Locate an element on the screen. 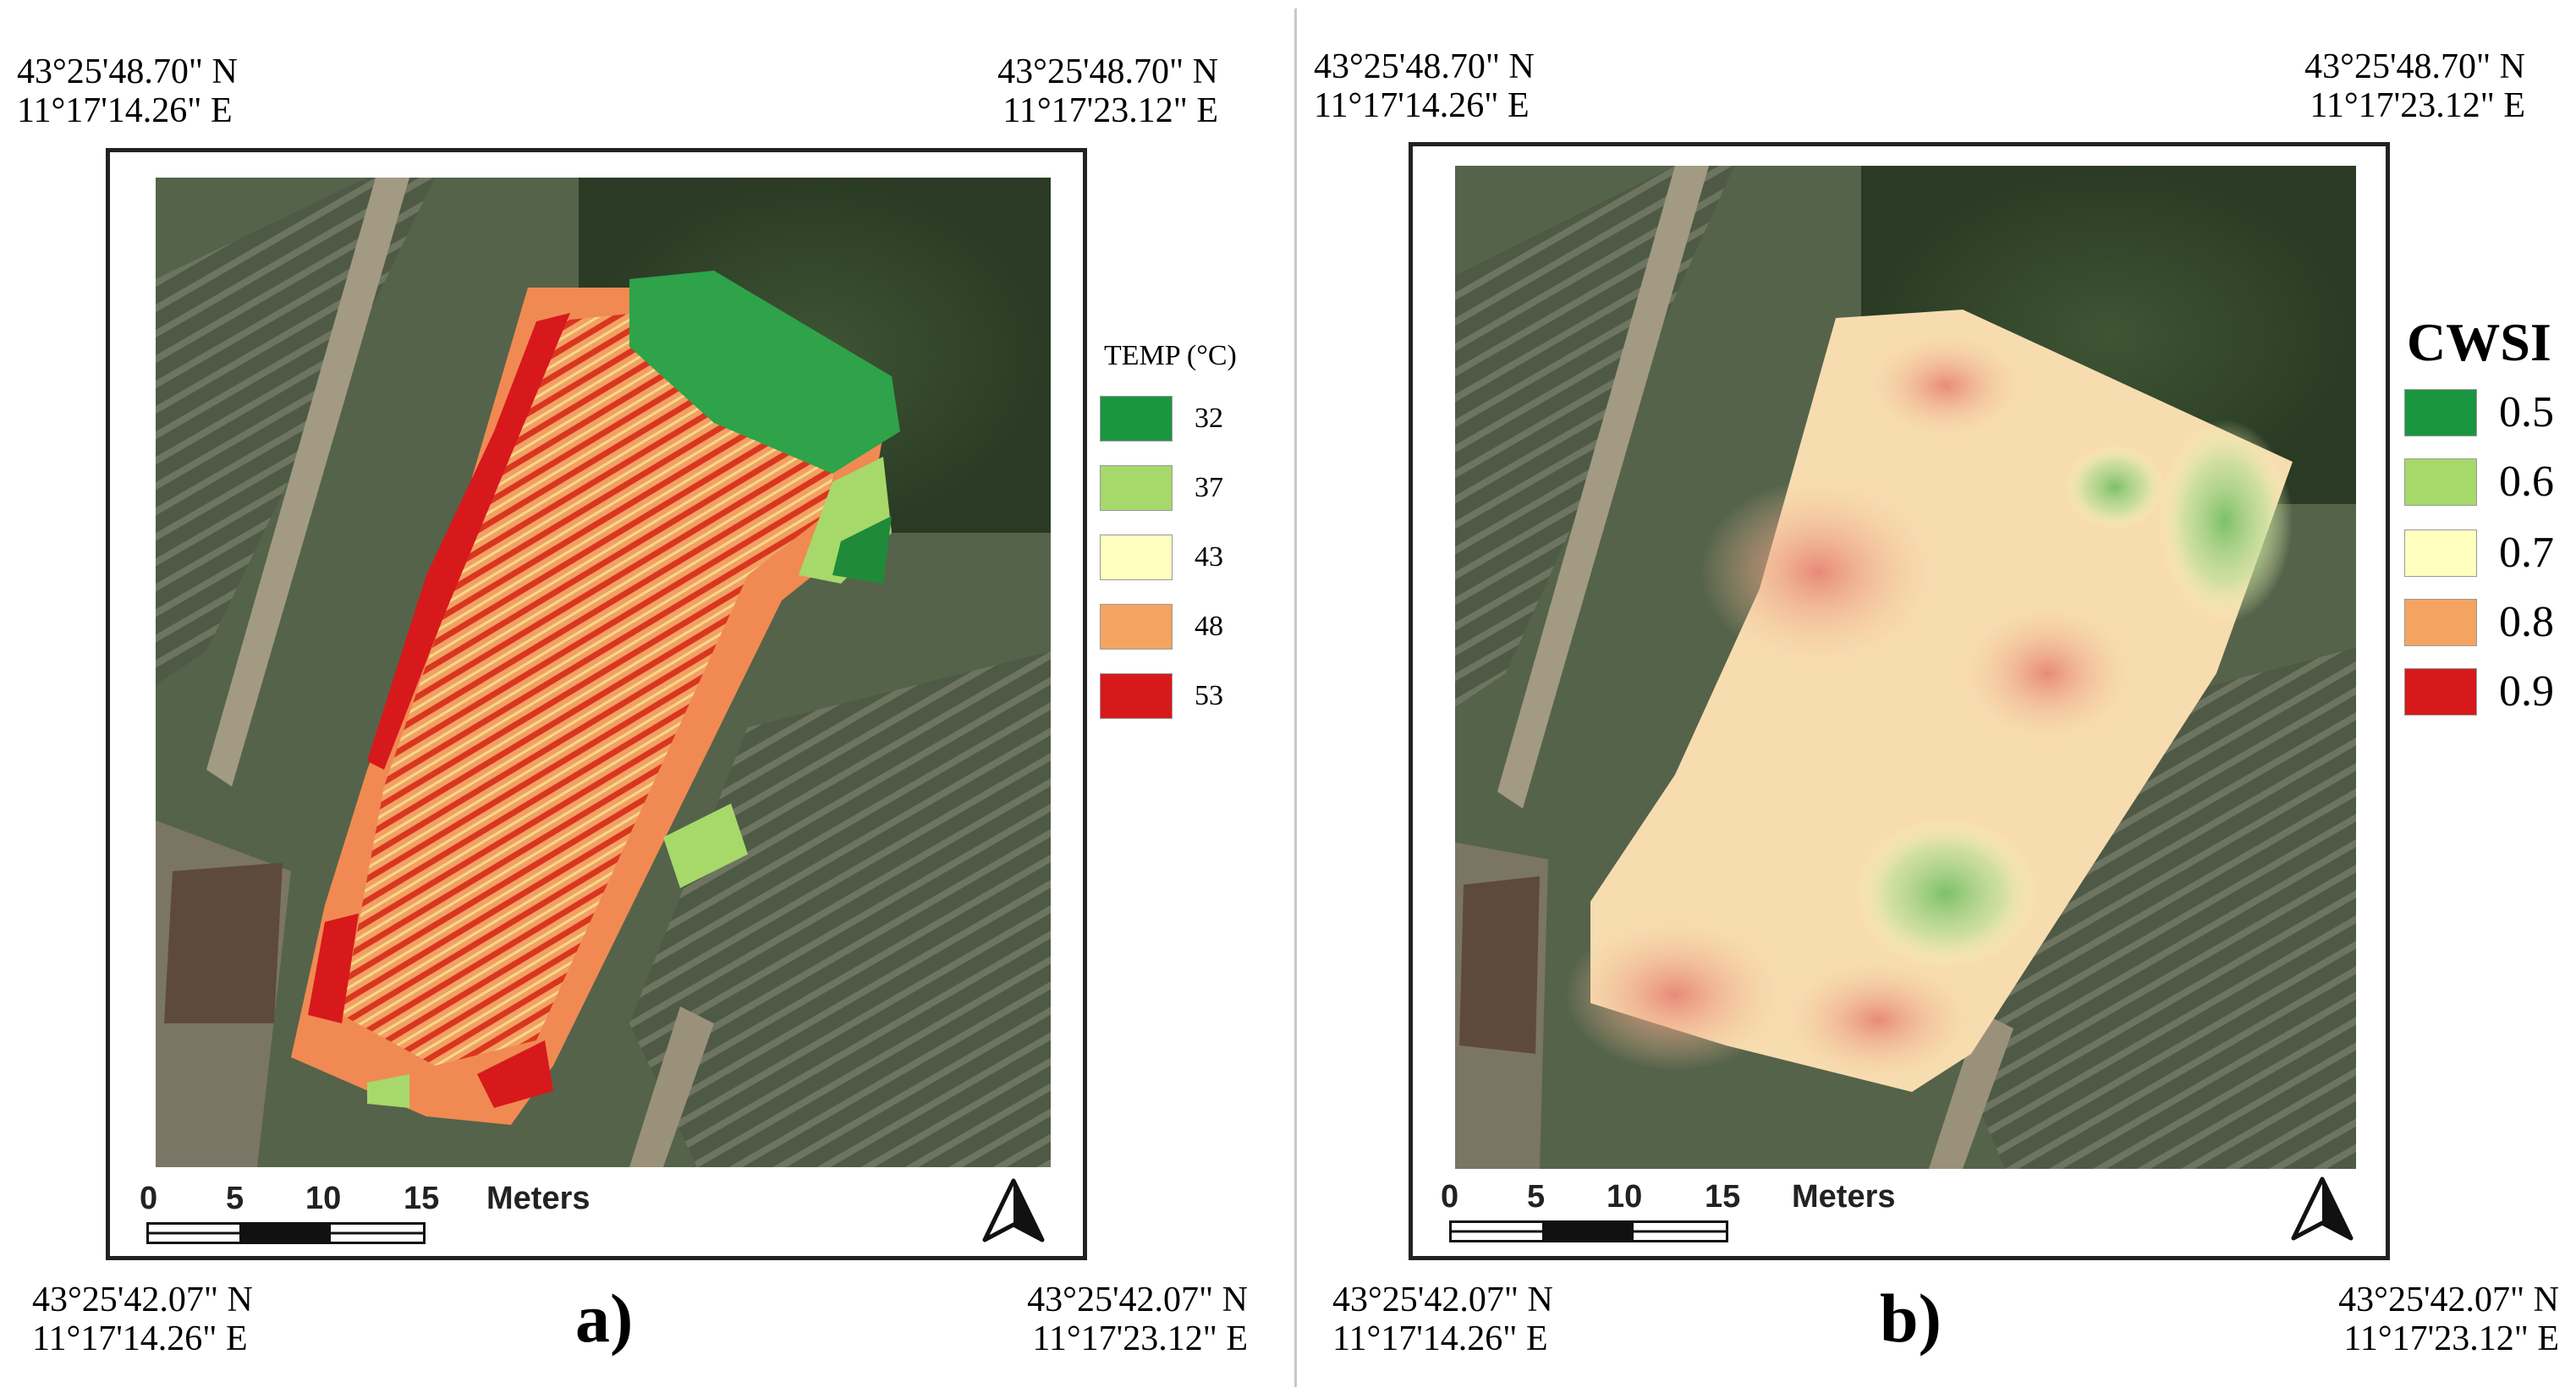 This screenshot has width=2576, height=1393. panel-label-b: b) is located at coordinates (1911, 1318).